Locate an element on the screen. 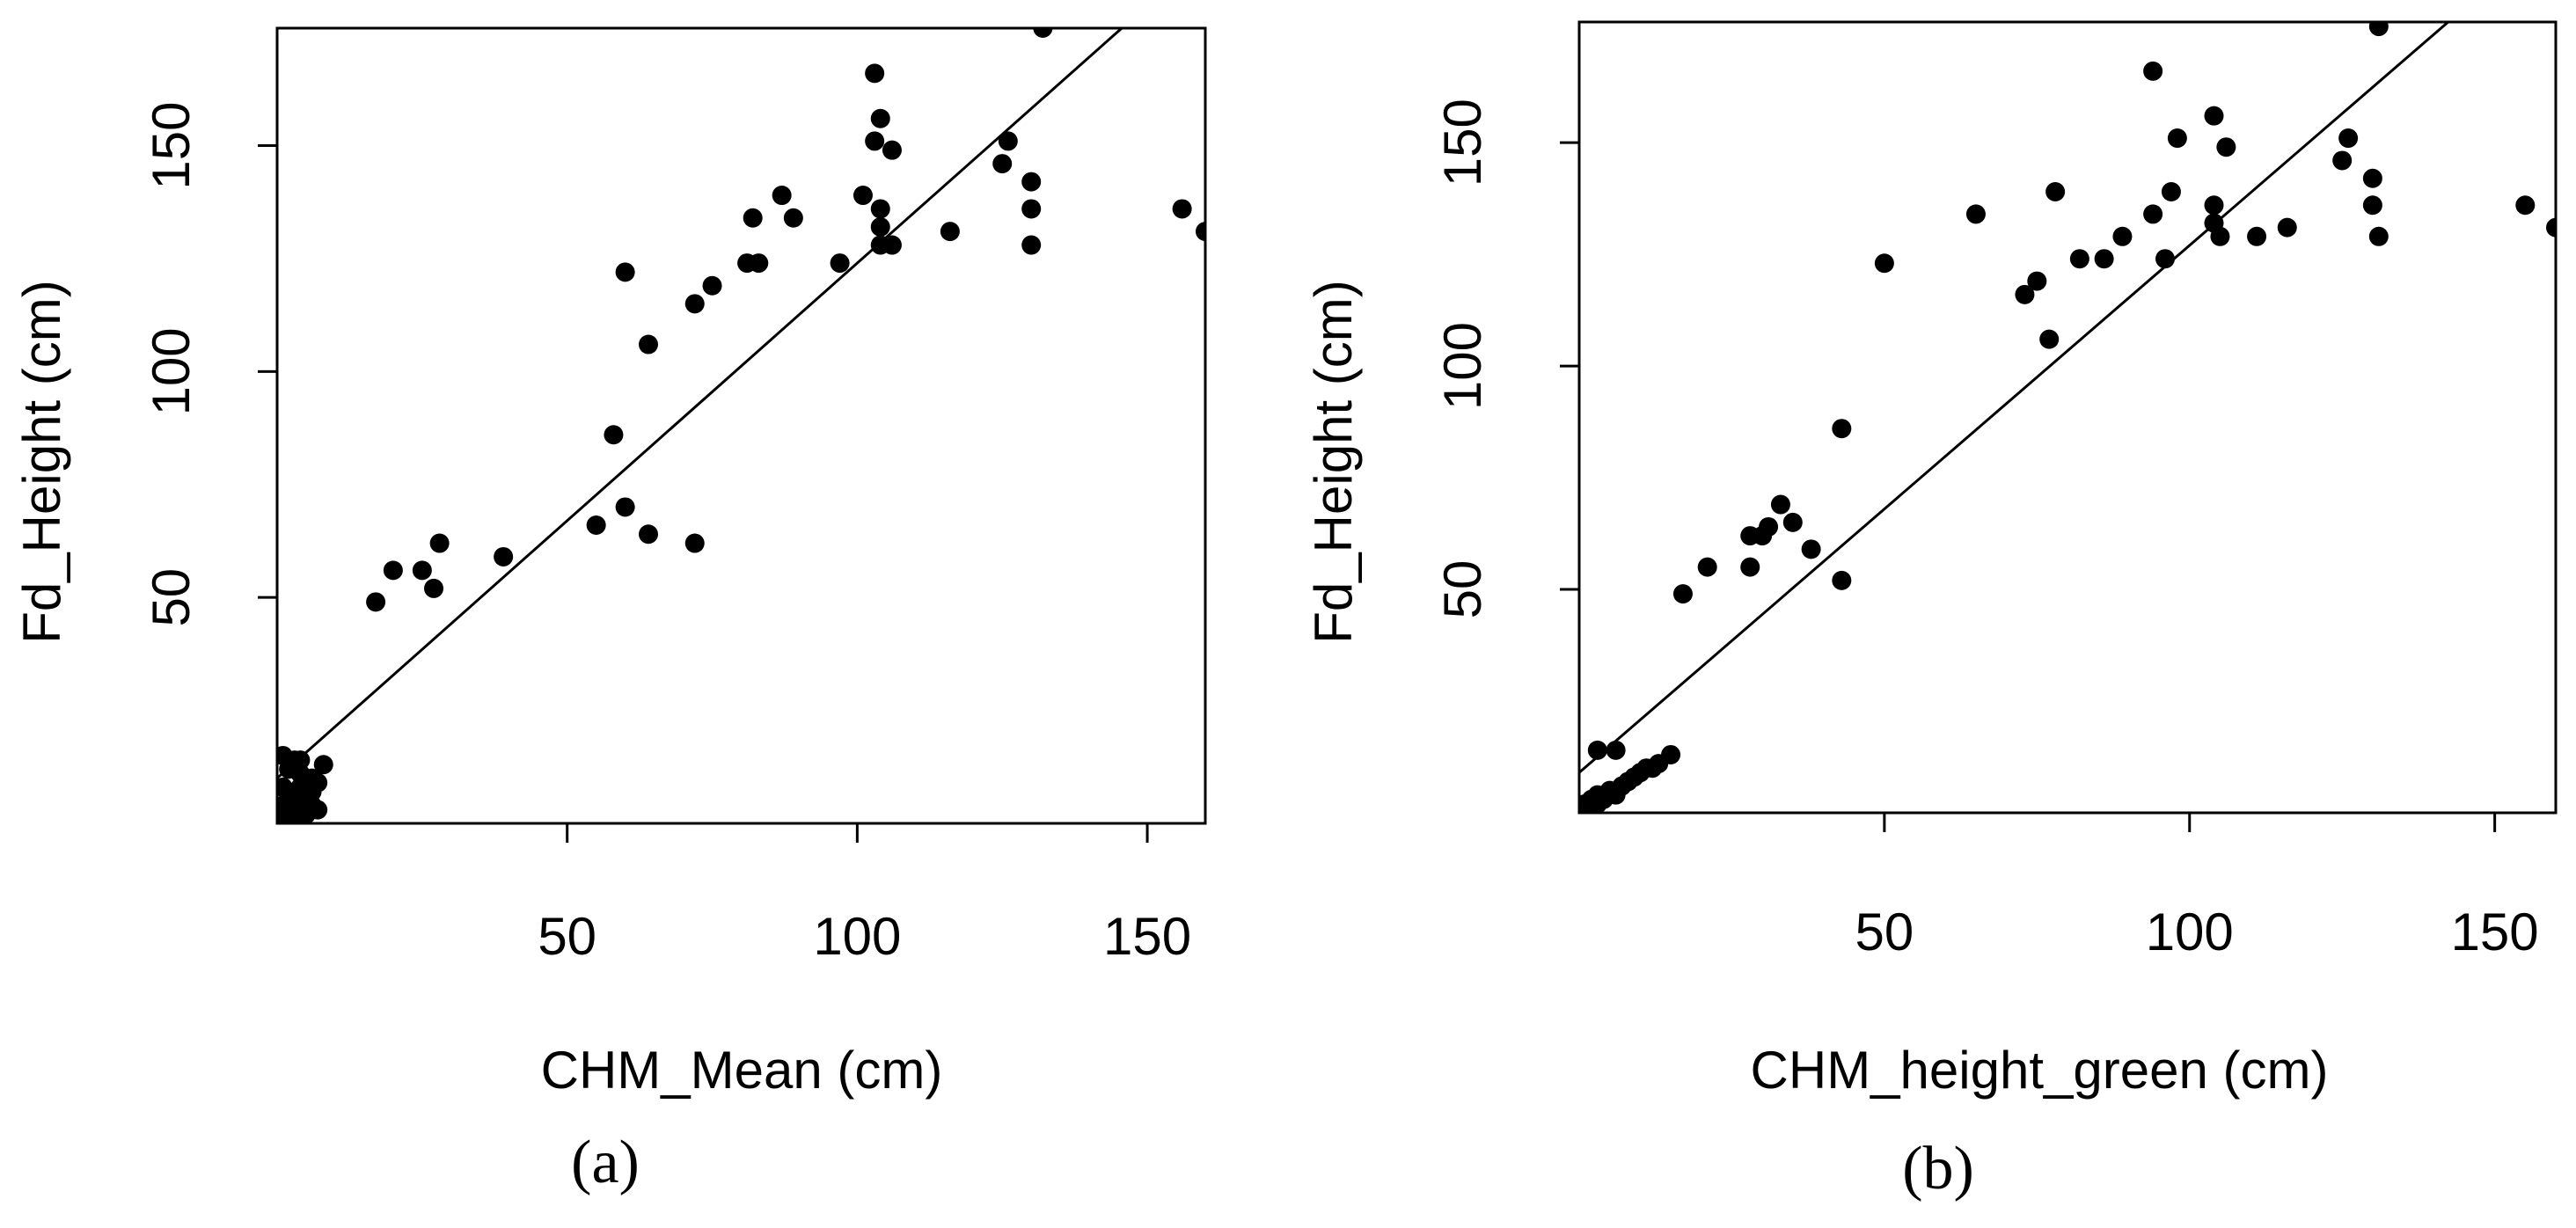 The width and height of the screenshot is (2576, 1228). panel-b-xlabel: CHM_height_green (cm) is located at coordinates (2040, 1070).